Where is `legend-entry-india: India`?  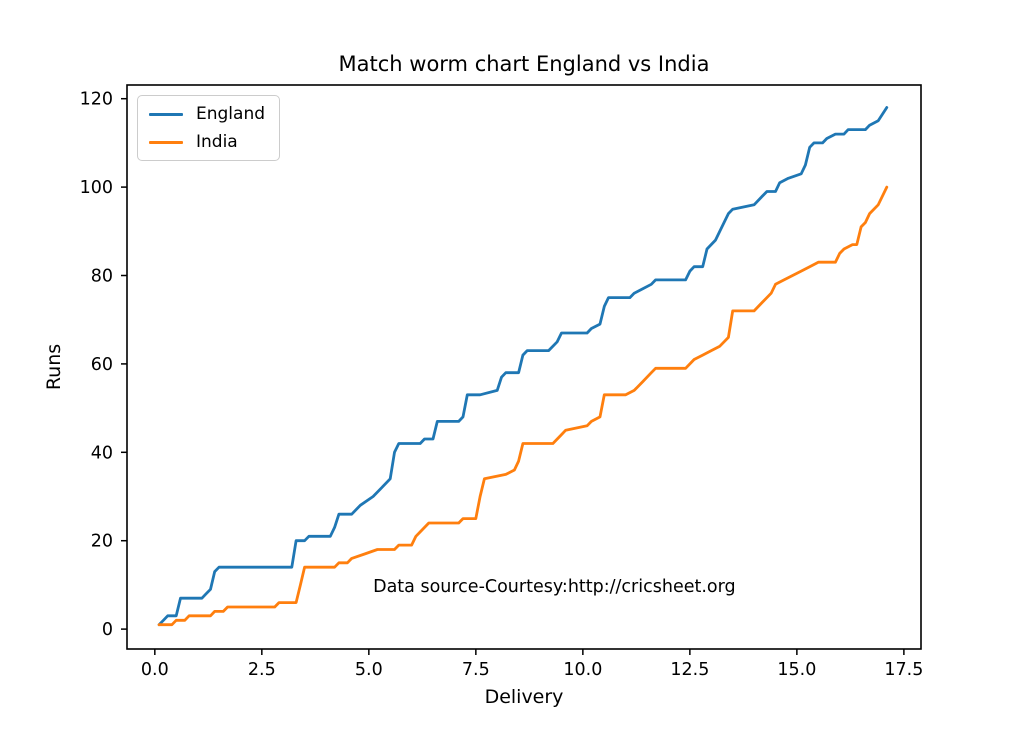 legend-entry-india: India is located at coordinates (207, 141).